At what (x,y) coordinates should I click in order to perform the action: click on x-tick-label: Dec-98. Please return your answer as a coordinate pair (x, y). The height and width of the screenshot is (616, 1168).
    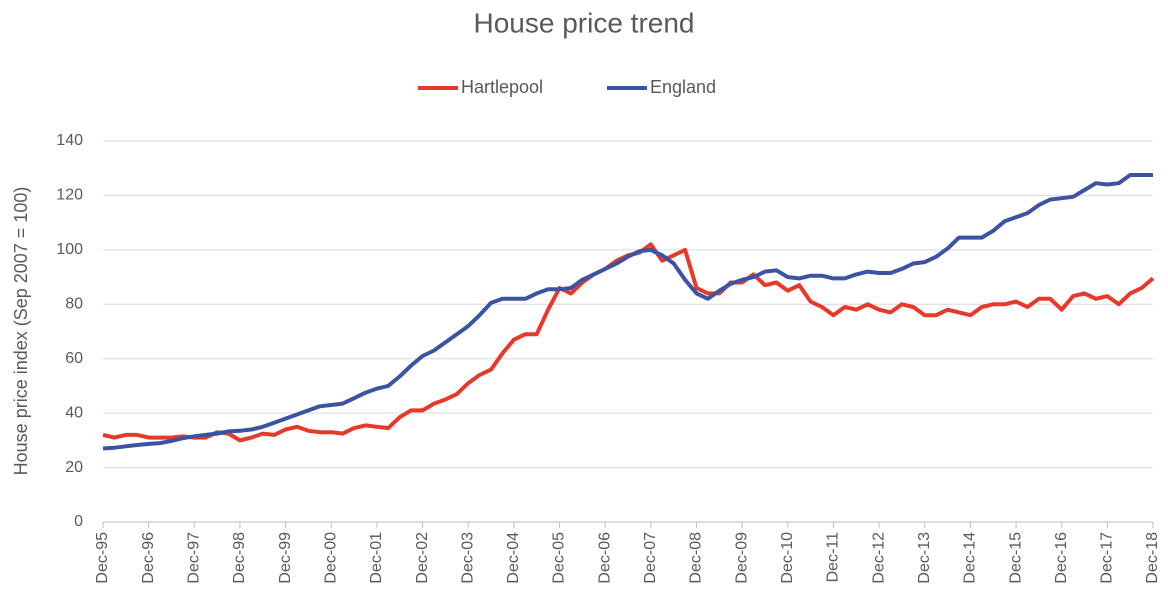
    Looking at the image, I should click on (239, 558).